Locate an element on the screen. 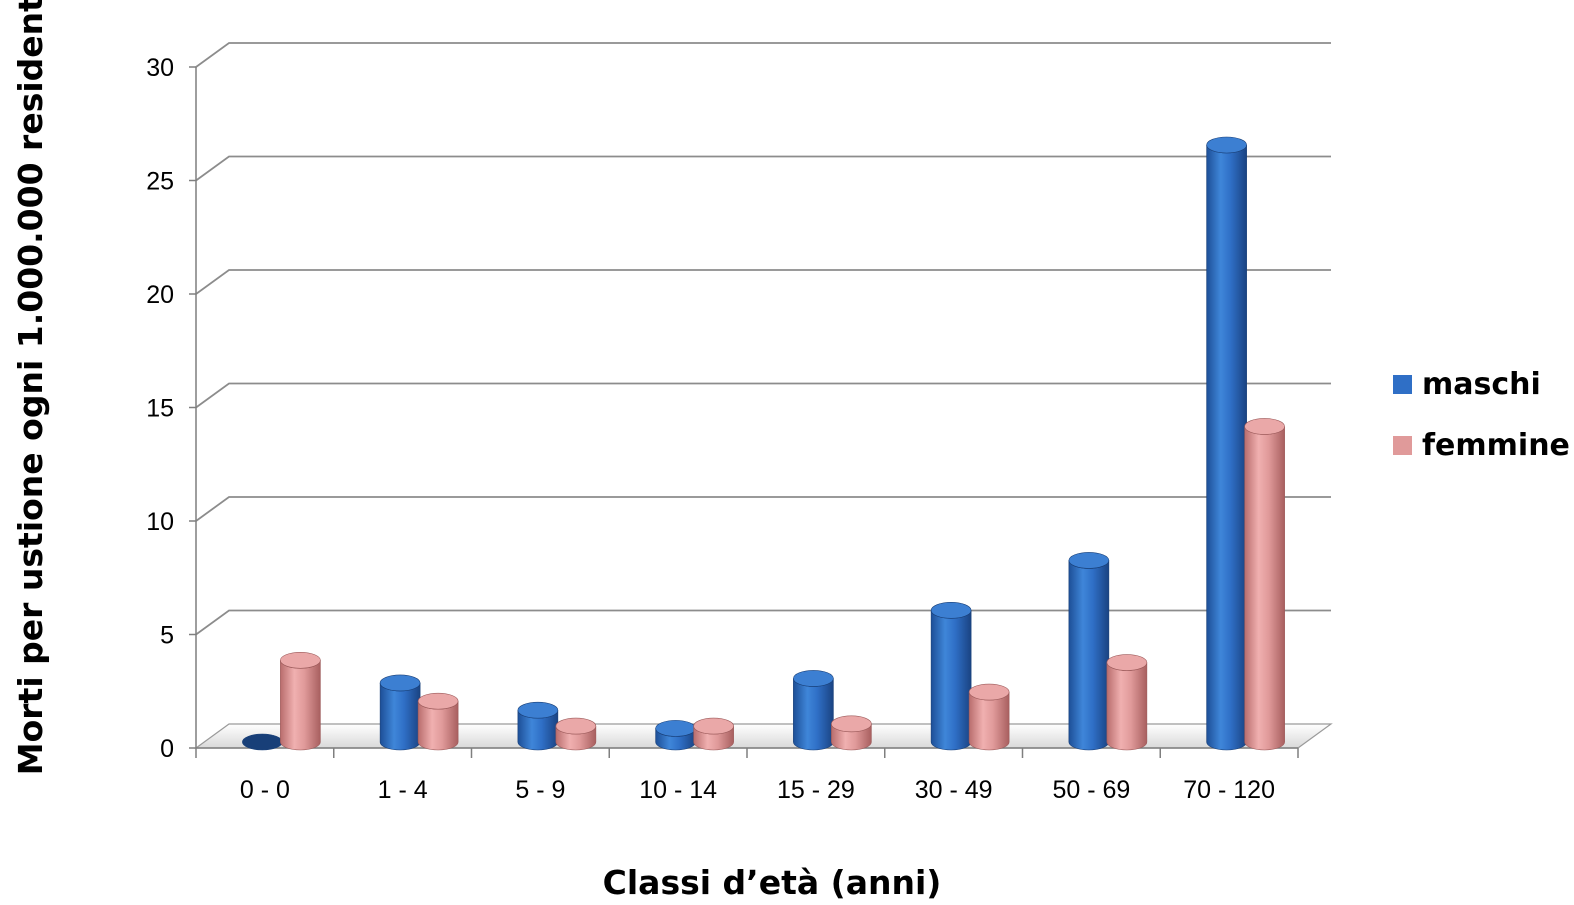 The width and height of the screenshot is (1574, 905). legend: maschi femmine is located at coordinates (1481, 415).